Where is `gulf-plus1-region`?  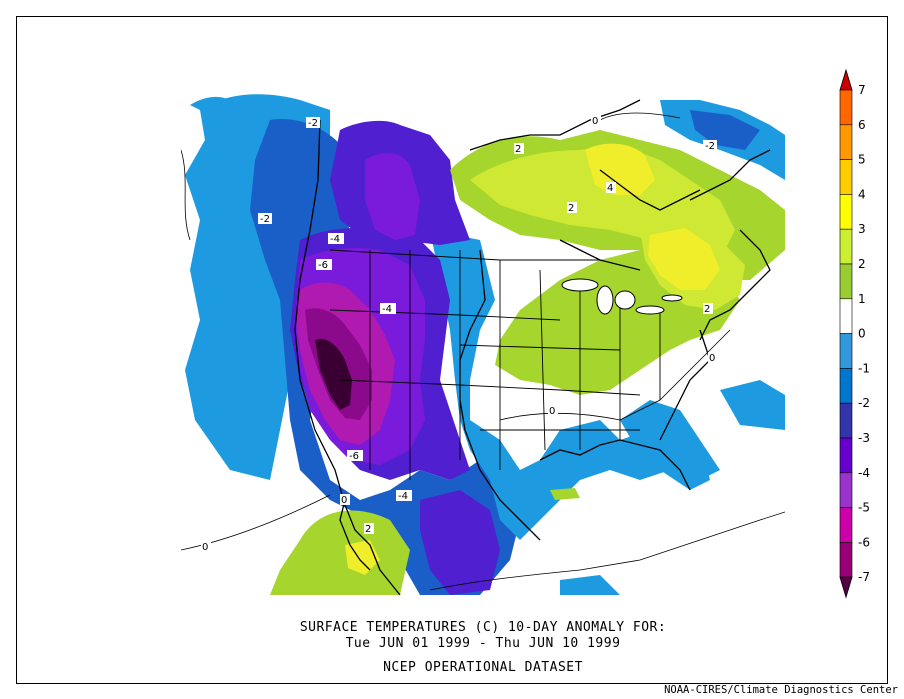 gulf-plus1-region is located at coordinates (565, 494).